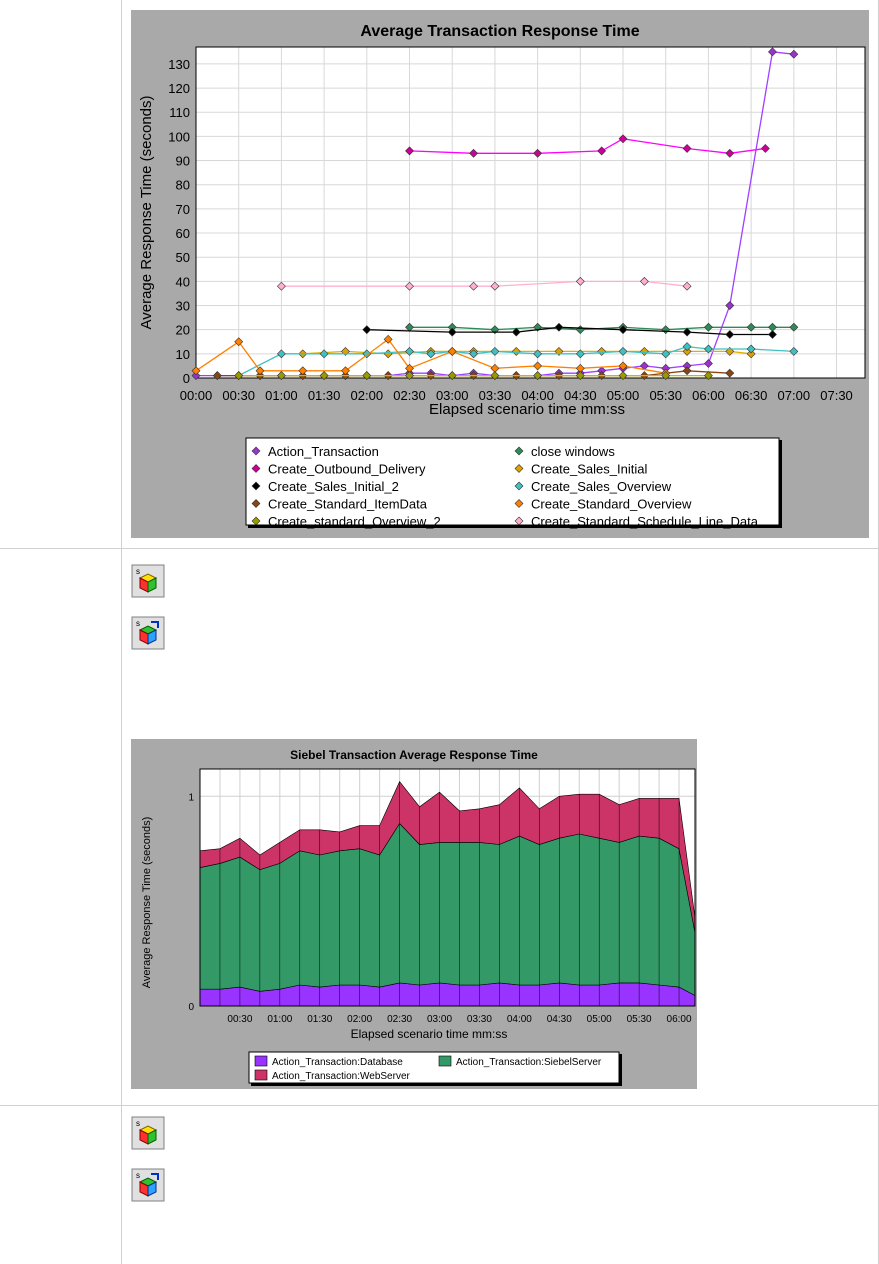 Image resolution: width=879 pixels, height=1264 pixels. I want to click on y-tick-label: 10, so click(183, 354).